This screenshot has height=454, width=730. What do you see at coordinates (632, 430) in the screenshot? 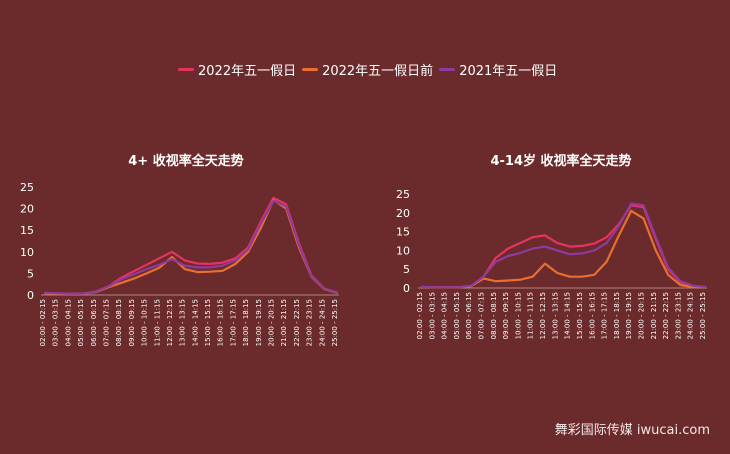
I see `watermark: 舞彩国际传媒 iwucai.com` at bounding box center [632, 430].